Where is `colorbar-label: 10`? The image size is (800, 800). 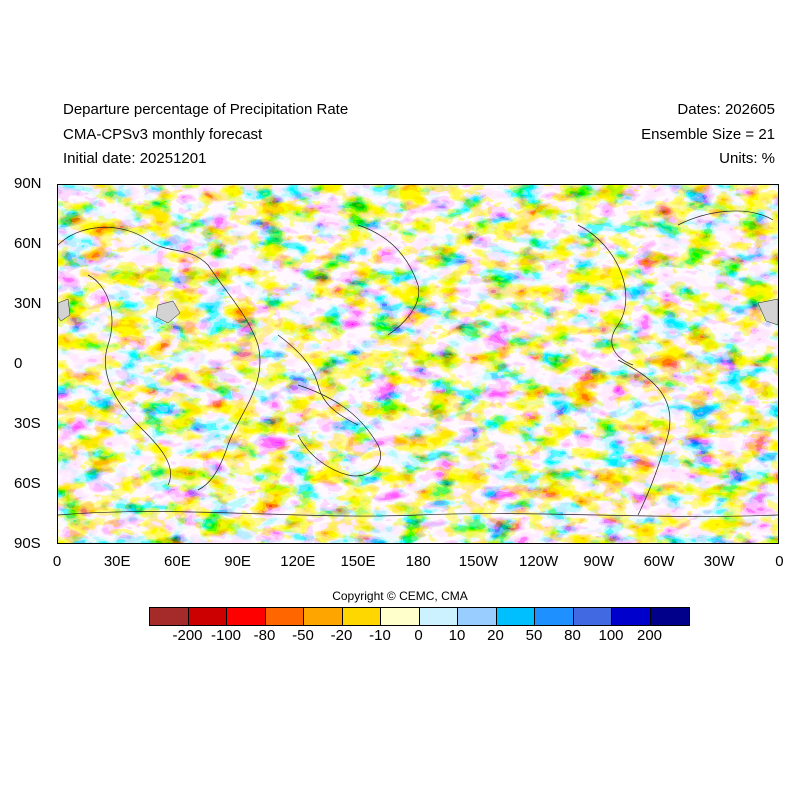 colorbar-label: 10 is located at coordinates (457, 635).